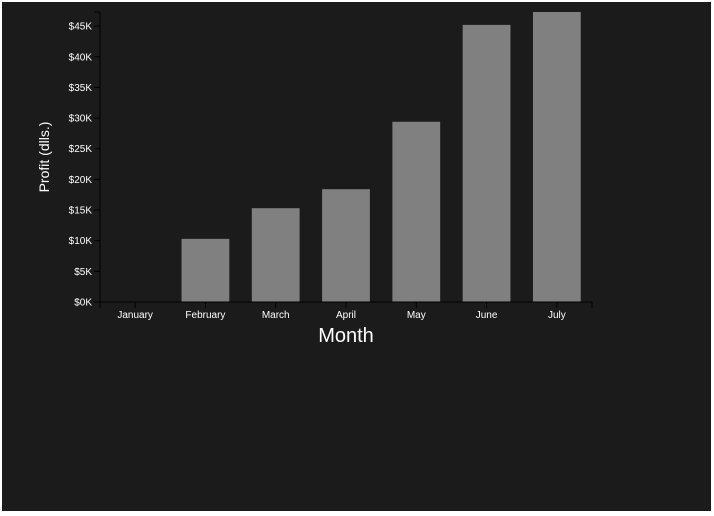  Describe the element at coordinates (205, 315) in the screenshot. I see `x-tick-label: February` at that location.